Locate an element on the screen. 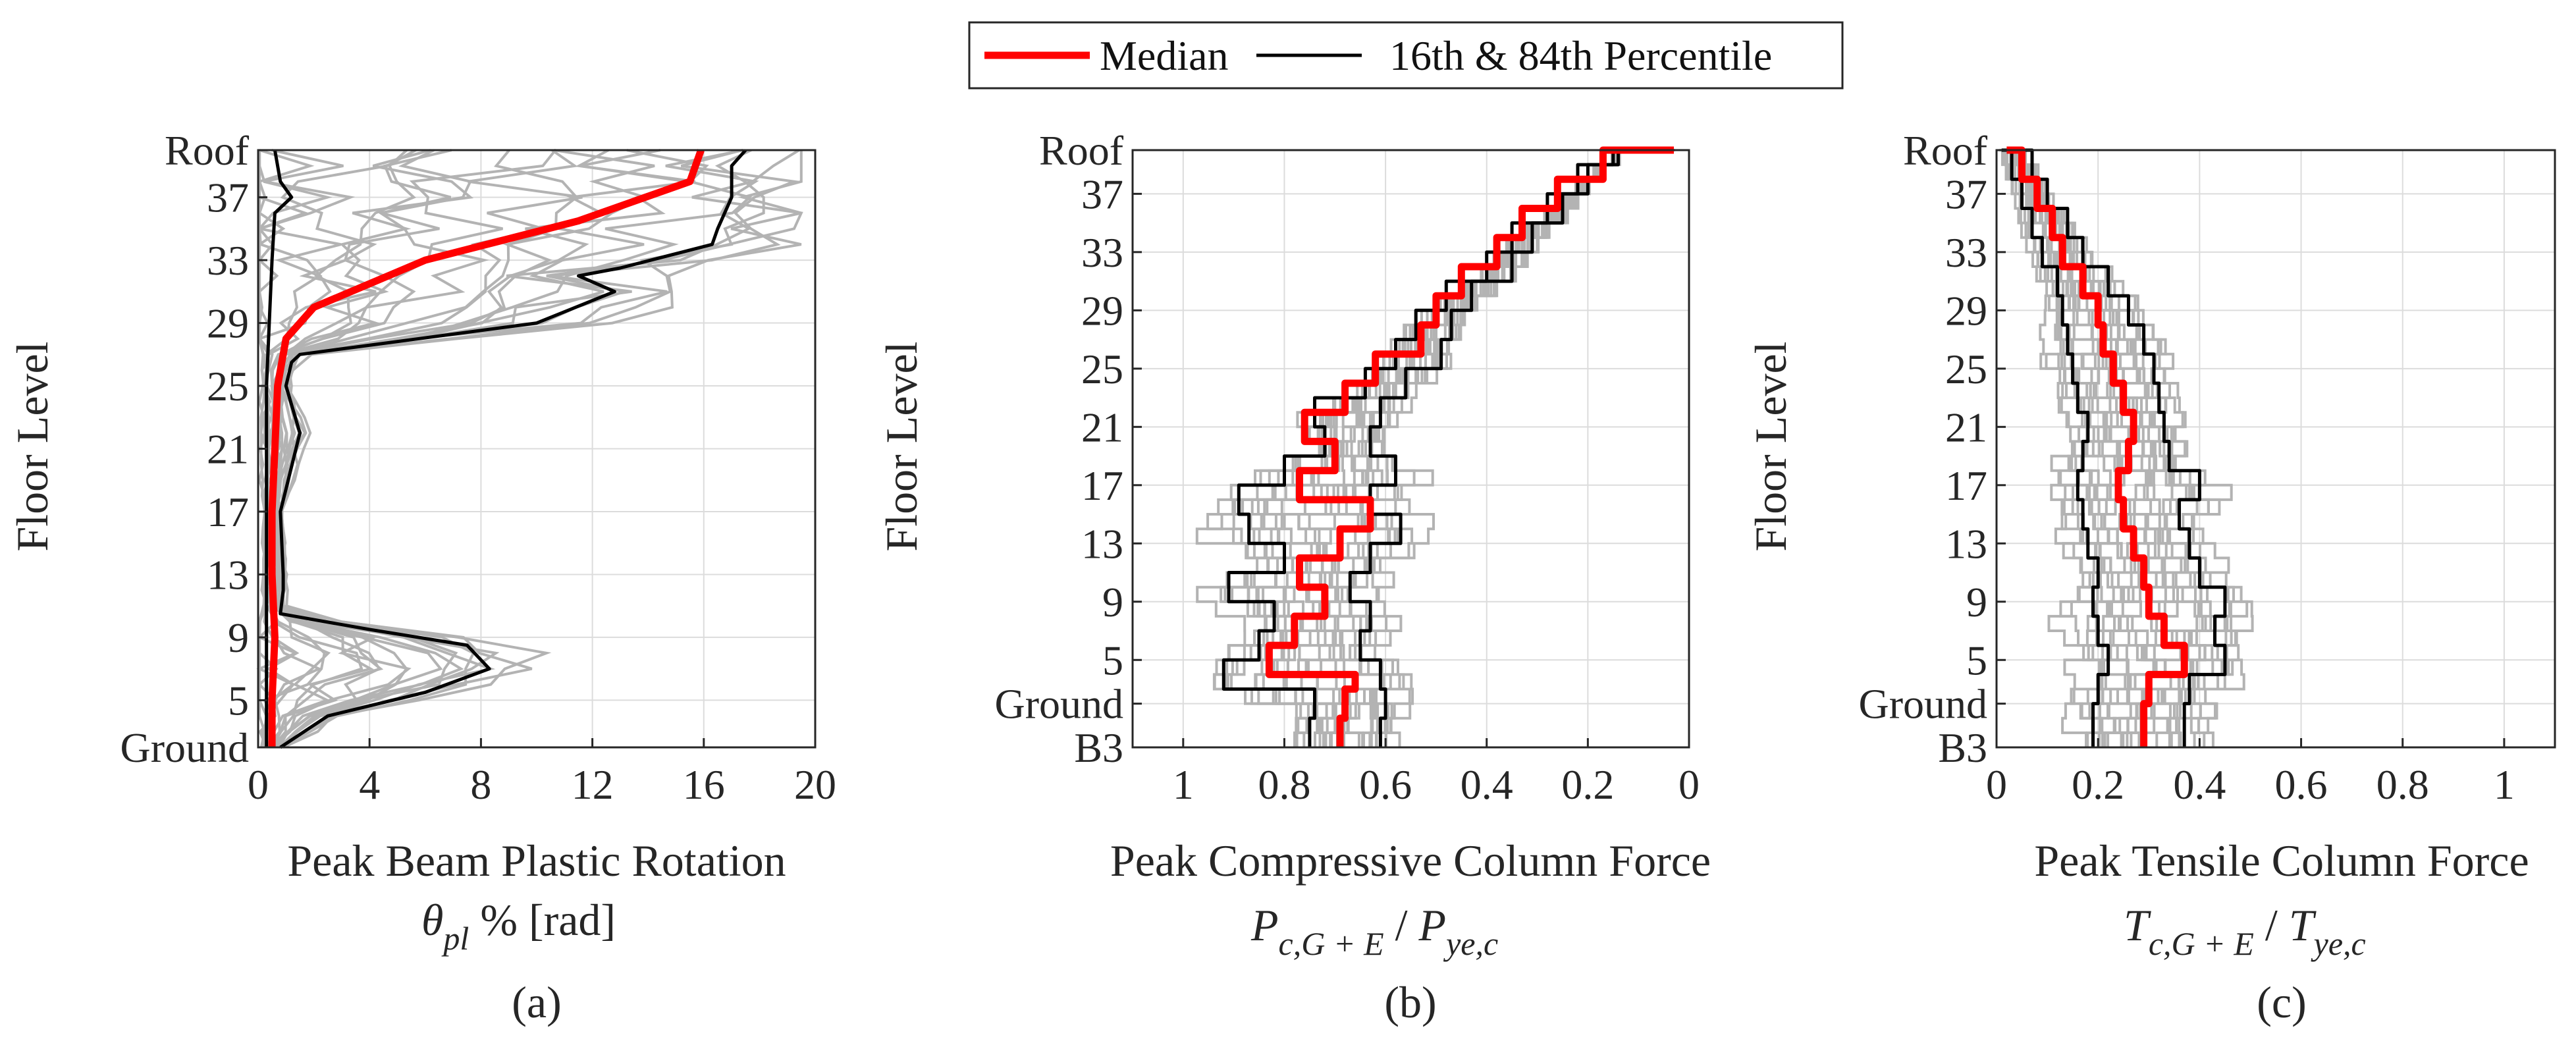 The height and width of the screenshot is (1043, 2576). panel-b-x-ticks: 1 0.8 0.6 0.4 0.2 0 is located at coordinates (1436, 773).